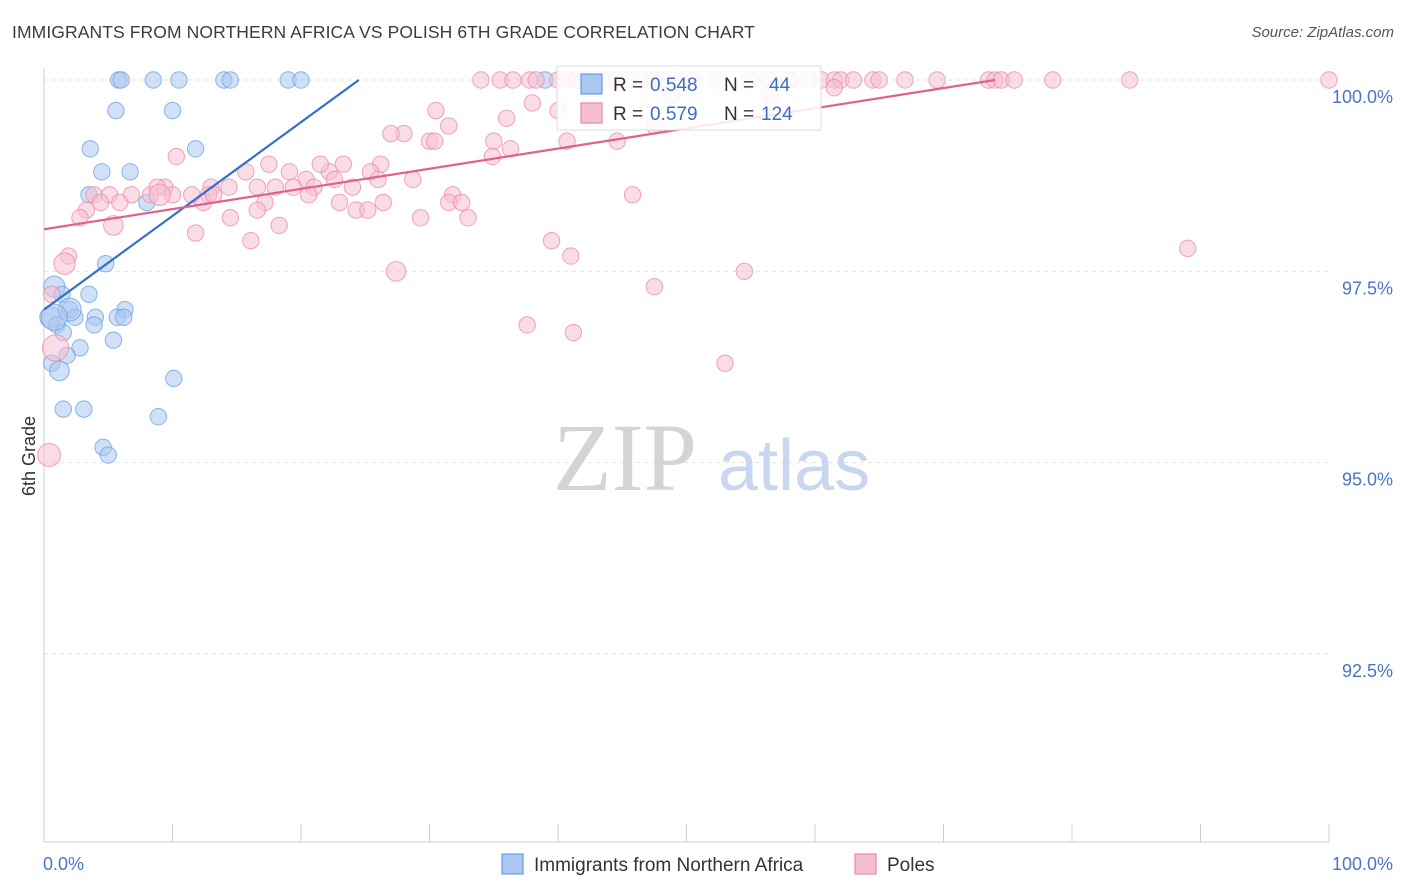  What do you see at coordinates (63, 864) in the screenshot?
I see `x-tick-label-min: 0.0%` at bounding box center [63, 864].